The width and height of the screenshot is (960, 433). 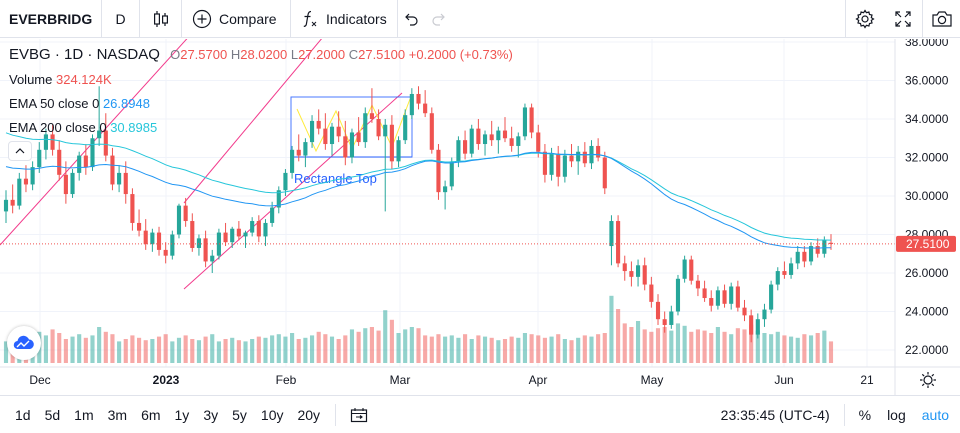 I want to click on ema50-label: EMA 50 close 0, so click(x=54, y=103).